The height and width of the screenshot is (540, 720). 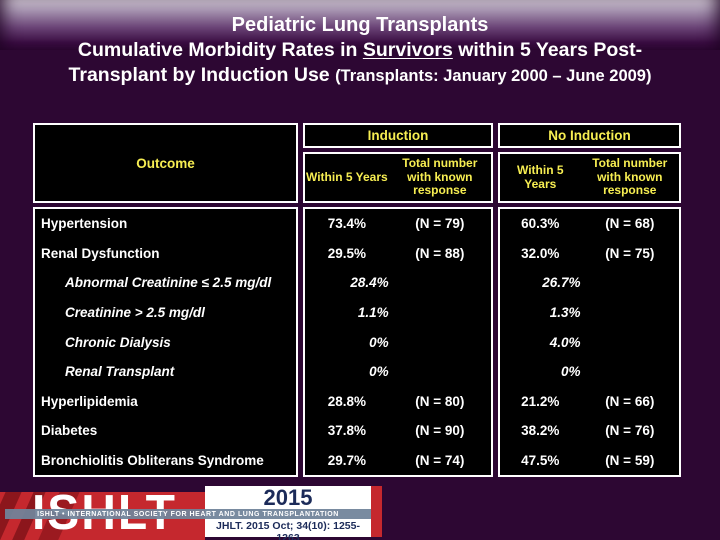 What do you see at coordinates (440, 401) in the screenshot?
I see `n-value: (N = 80)` at bounding box center [440, 401].